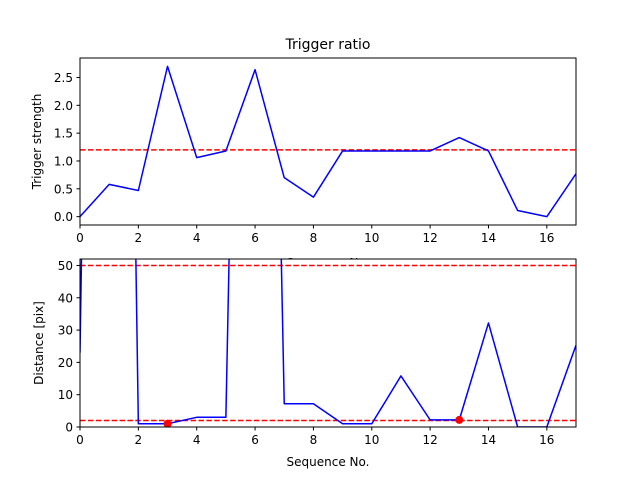  What do you see at coordinates (63, 134) in the screenshot?
I see `y-tick-label: 1.5` at bounding box center [63, 134].